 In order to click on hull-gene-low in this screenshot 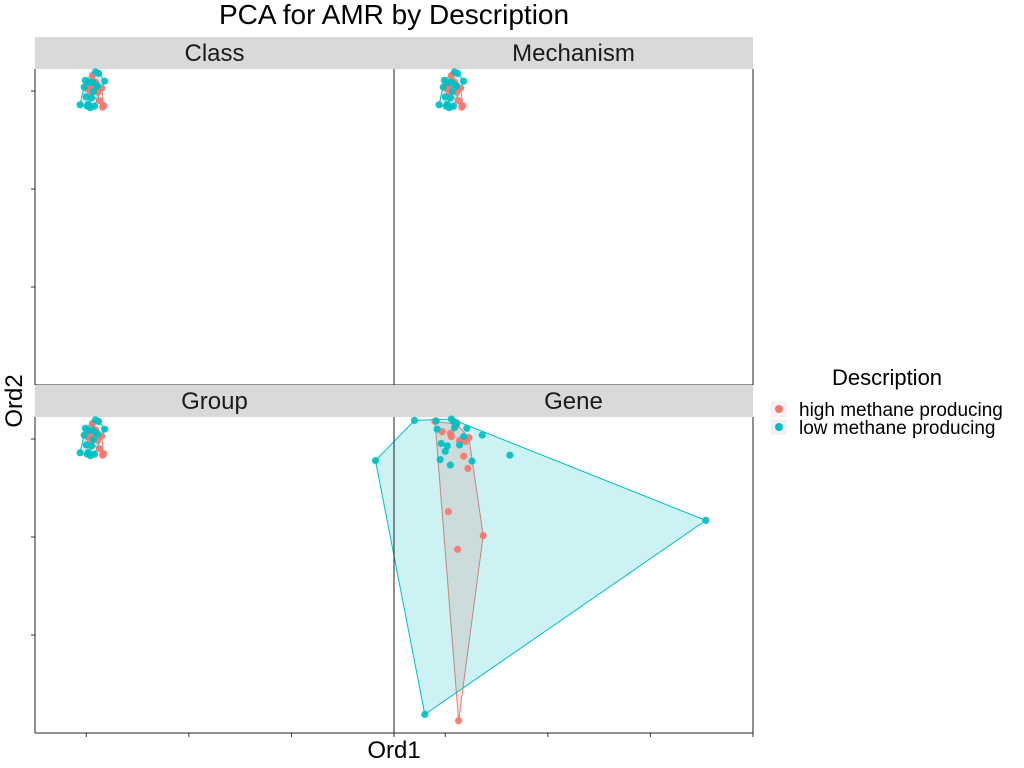, I will do `click(540, 567)`.